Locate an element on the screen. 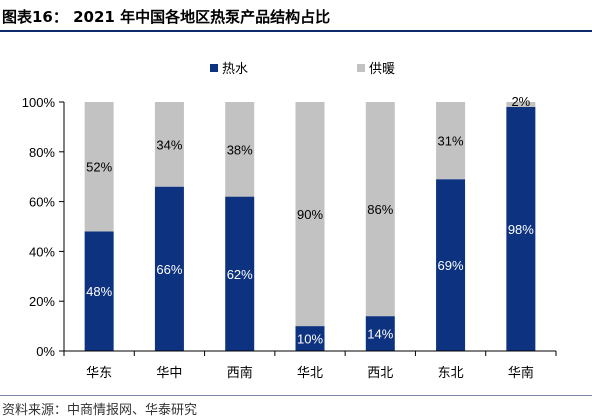  data-label-hotwater-3: 10% is located at coordinates (310, 339).